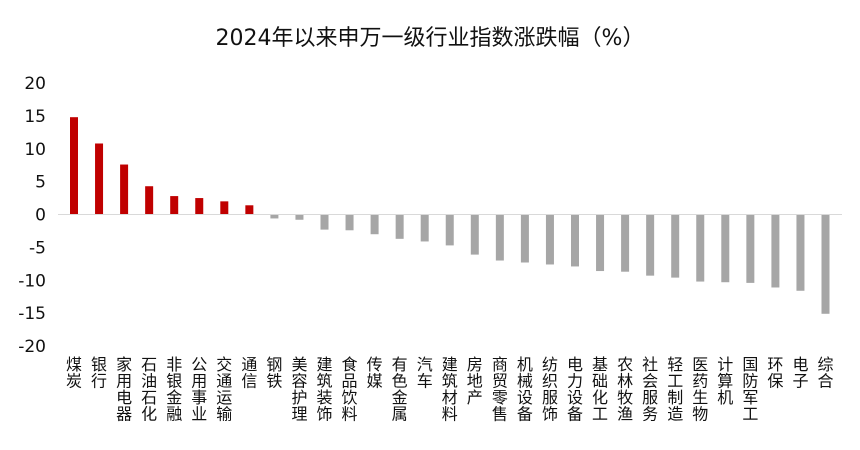 The image size is (860, 450). I want to click on bar-煤炭, so click(74, 166).